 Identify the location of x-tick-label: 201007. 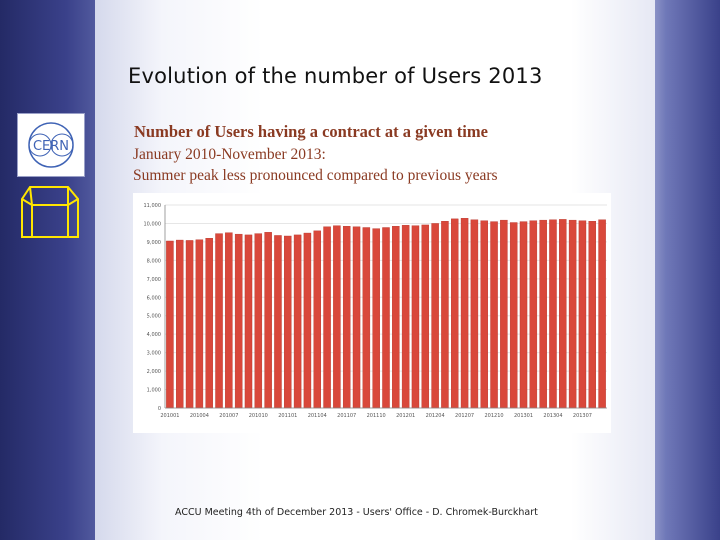
(228, 416).